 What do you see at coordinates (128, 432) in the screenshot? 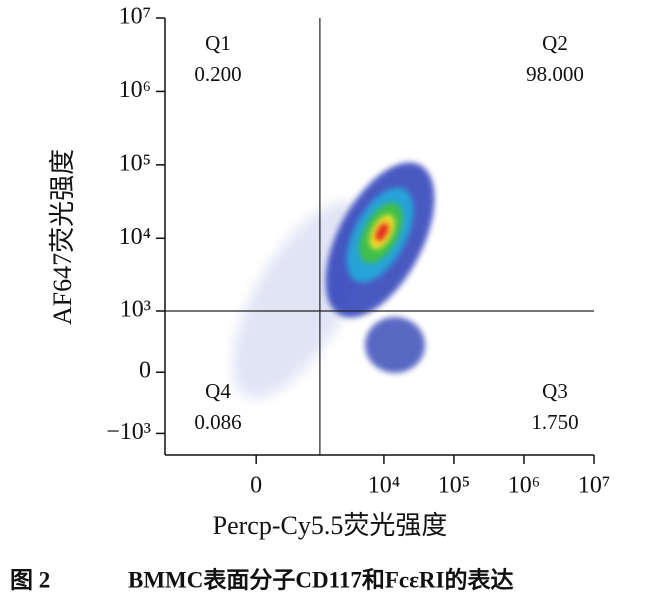
I see `y-tick-label: −10³` at bounding box center [128, 432].